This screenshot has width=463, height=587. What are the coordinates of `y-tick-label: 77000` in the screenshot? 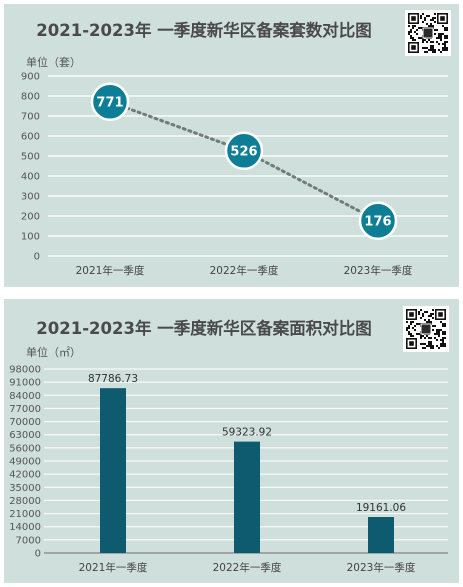 It's located at (25, 409).